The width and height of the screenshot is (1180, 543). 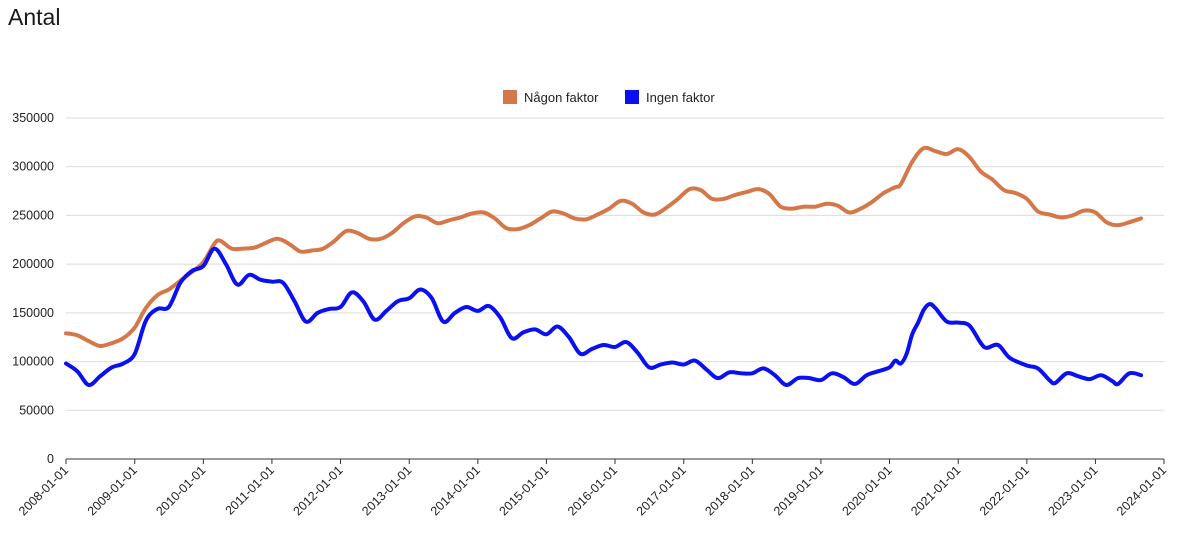 What do you see at coordinates (729, 490) in the screenshot?
I see `x-tick-label: 2018-01-01` at bounding box center [729, 490].